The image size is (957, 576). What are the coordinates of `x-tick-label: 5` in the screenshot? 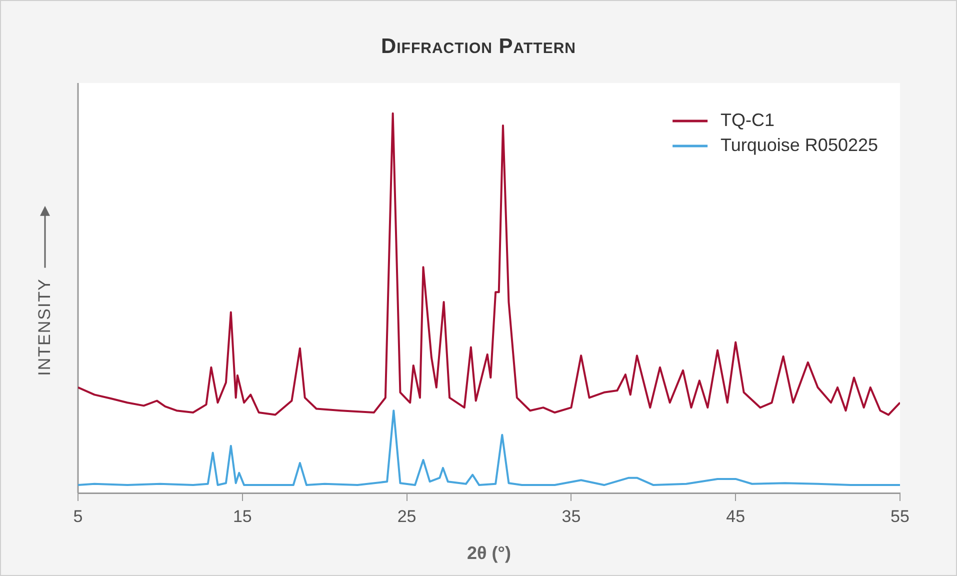 It's located at (78, 516).